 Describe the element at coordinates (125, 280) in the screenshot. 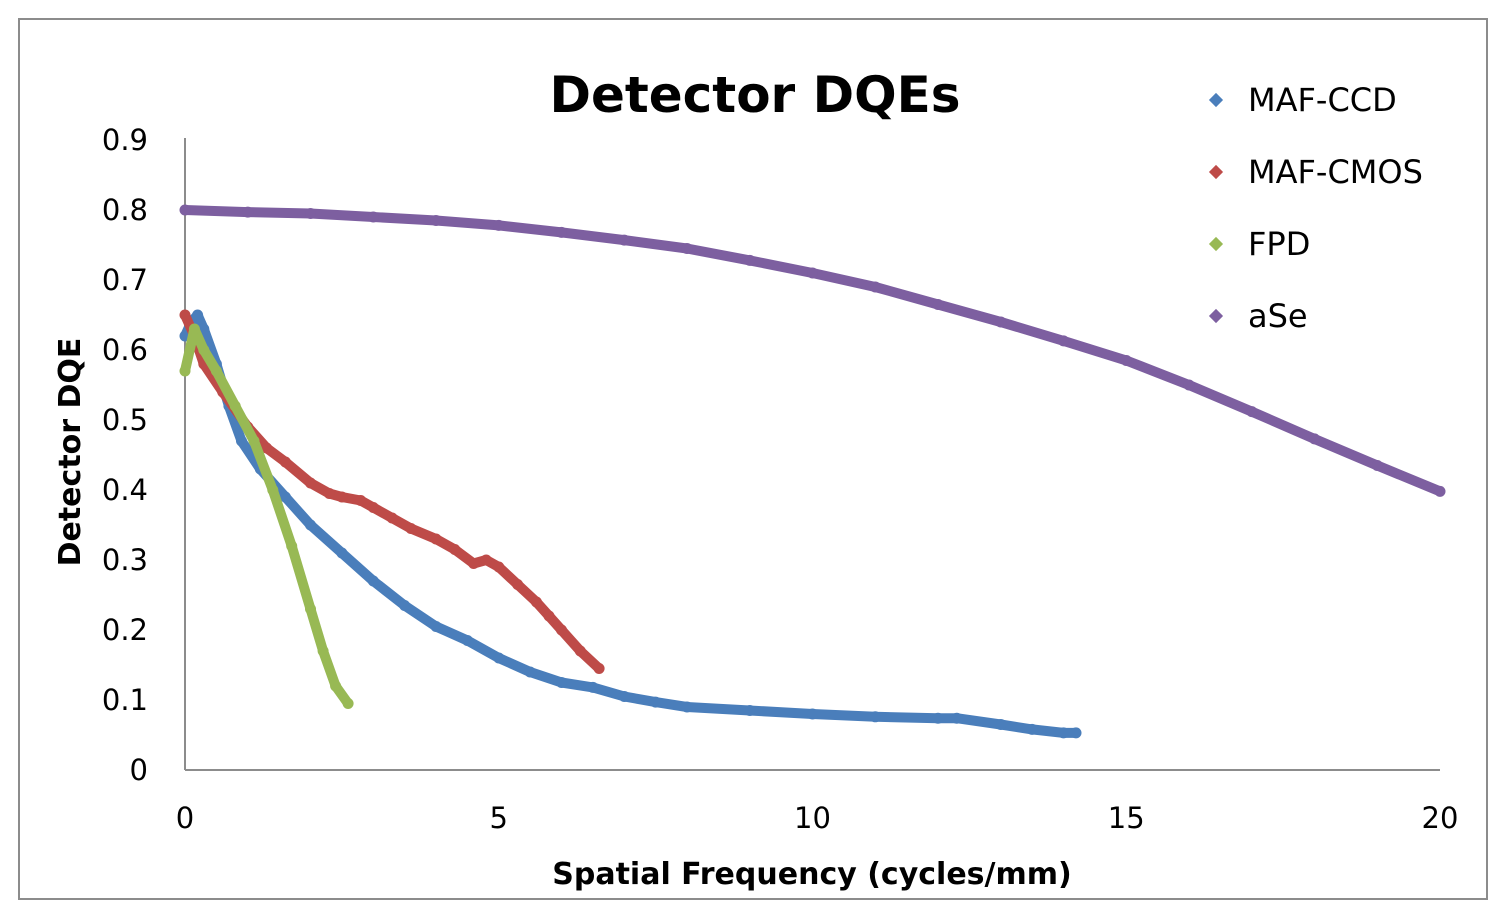

I see `y-tick-label: 0.7` at that location.